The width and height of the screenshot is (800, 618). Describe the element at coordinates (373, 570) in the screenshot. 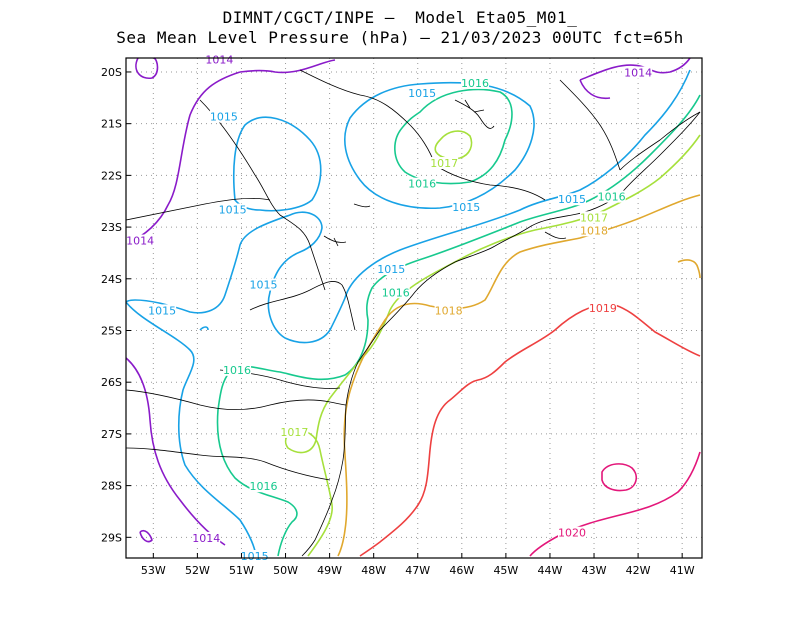

I see `lon-tick-label: 48W` at that location.